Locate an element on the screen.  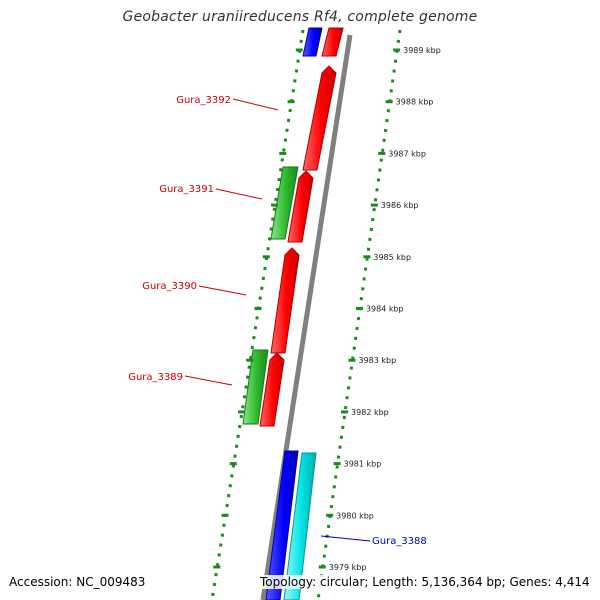
genome-backbone is located at coordinates (306, 317).